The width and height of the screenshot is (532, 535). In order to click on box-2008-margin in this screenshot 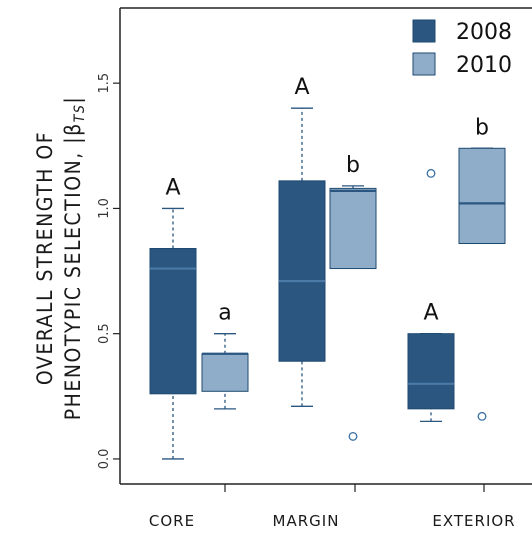, I will do `click(302, 257)`.